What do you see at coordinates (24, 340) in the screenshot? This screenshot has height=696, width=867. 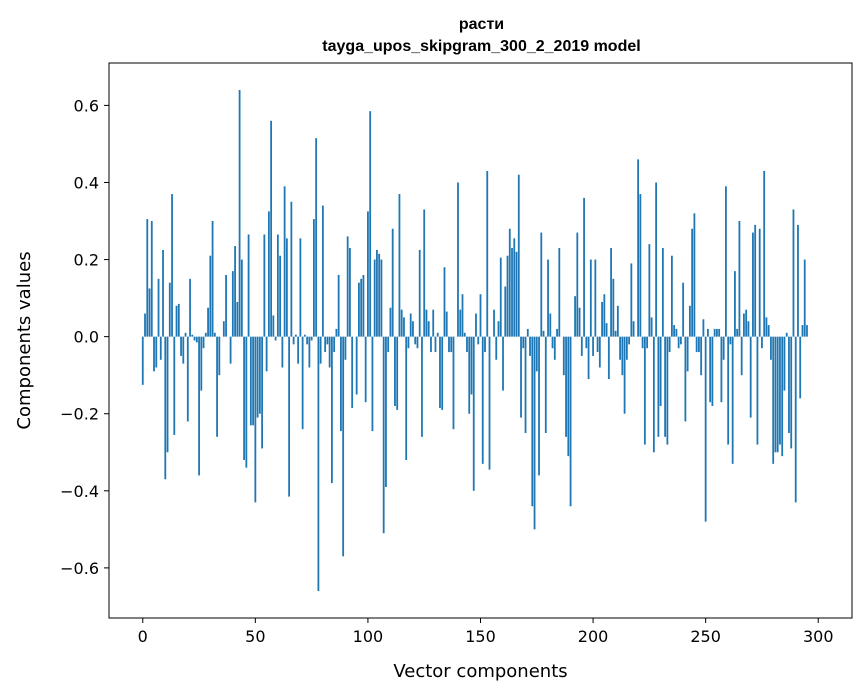 I see `y-axis-label: Components values` at bounding box center [24, 340].